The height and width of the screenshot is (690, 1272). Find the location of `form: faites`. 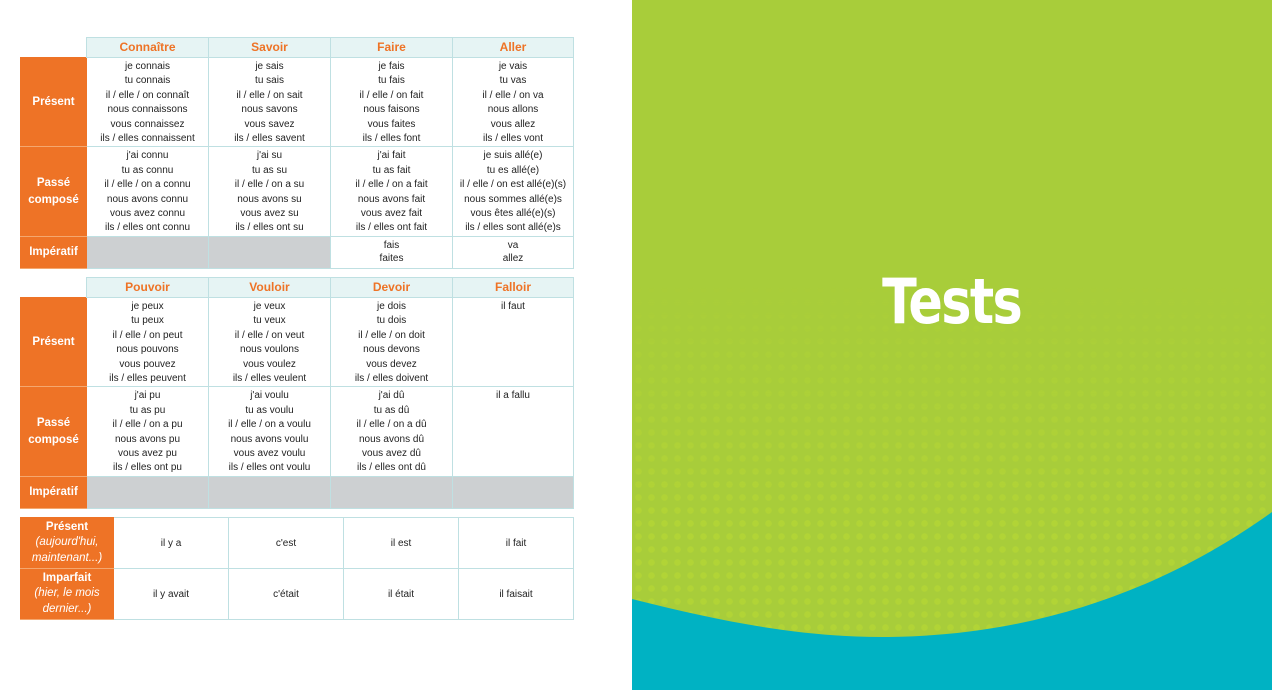

form: faites is located at coordinates (391, 258).